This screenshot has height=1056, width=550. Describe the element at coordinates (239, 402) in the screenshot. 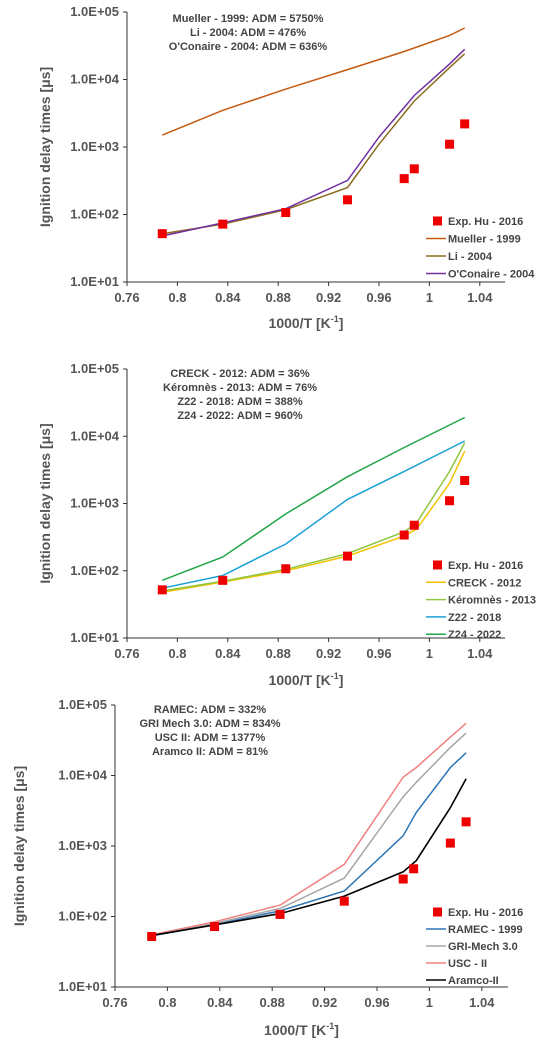

I see `adm-annotation: Z22 - 2018: ADM = 388%` at that location.